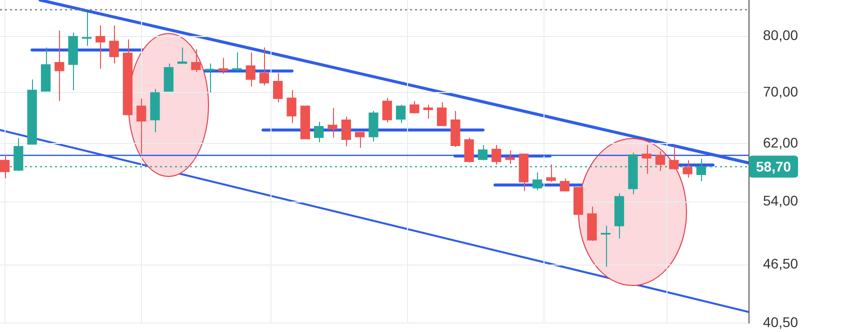  What do you see at coordinates (780, 322) in the screenshot?
I see `y-tick-label: 40,50` at bounding box center [780, 322].